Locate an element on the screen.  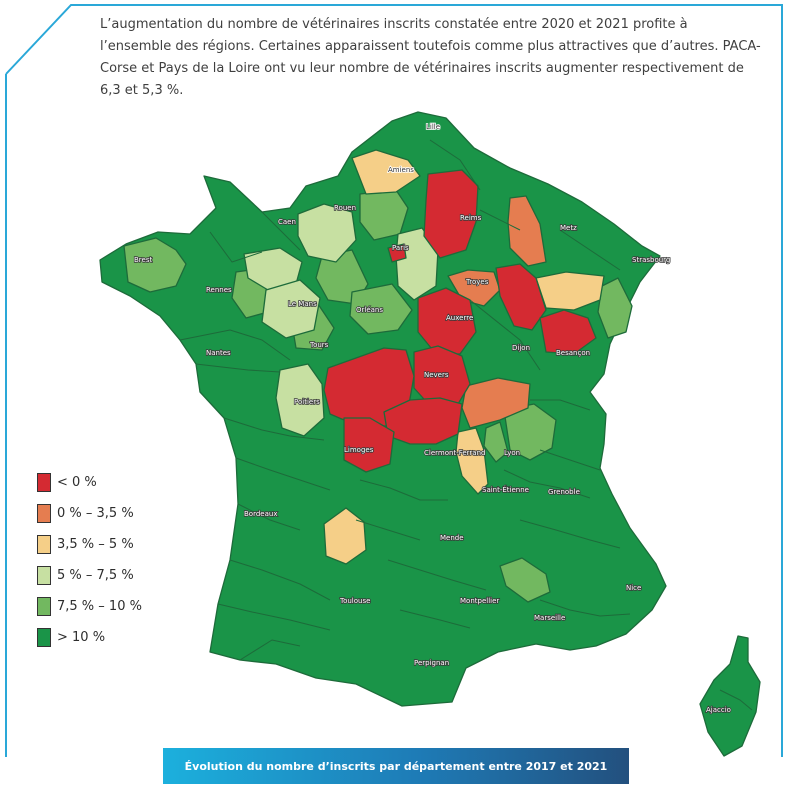
legend-item: 0 % – 3,5 % is located at coordinates (107, 513).